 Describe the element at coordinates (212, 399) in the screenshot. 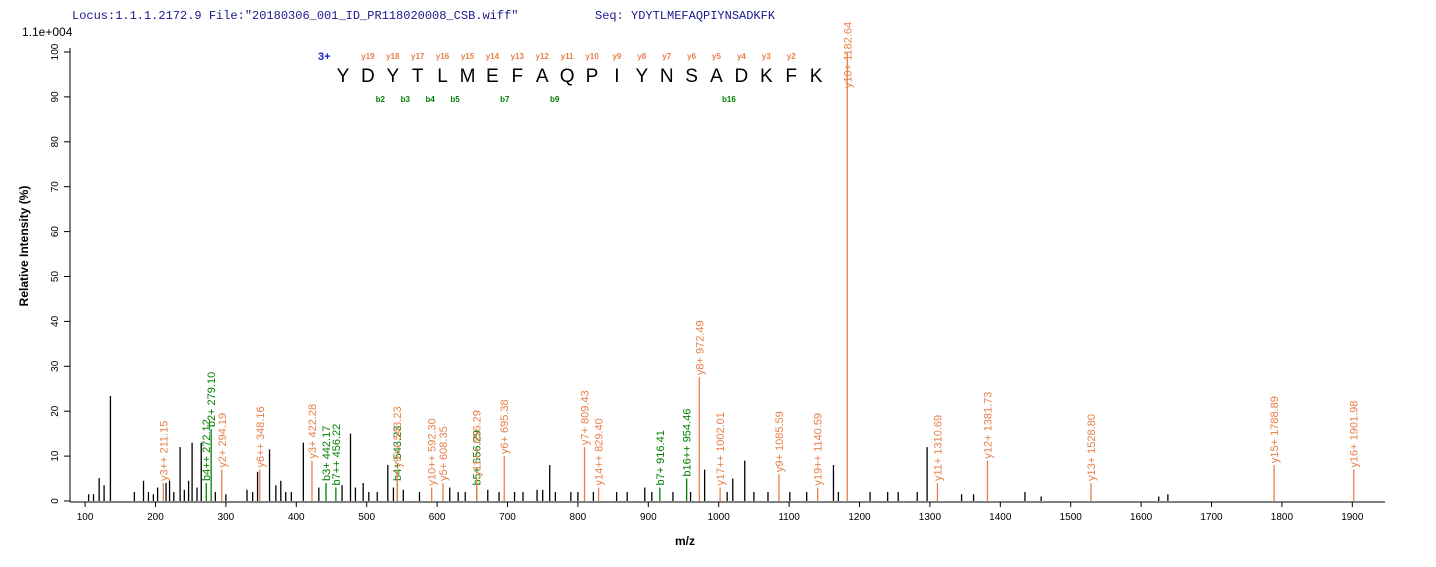

I see `peak-label: b2+ 279.10` at that location.